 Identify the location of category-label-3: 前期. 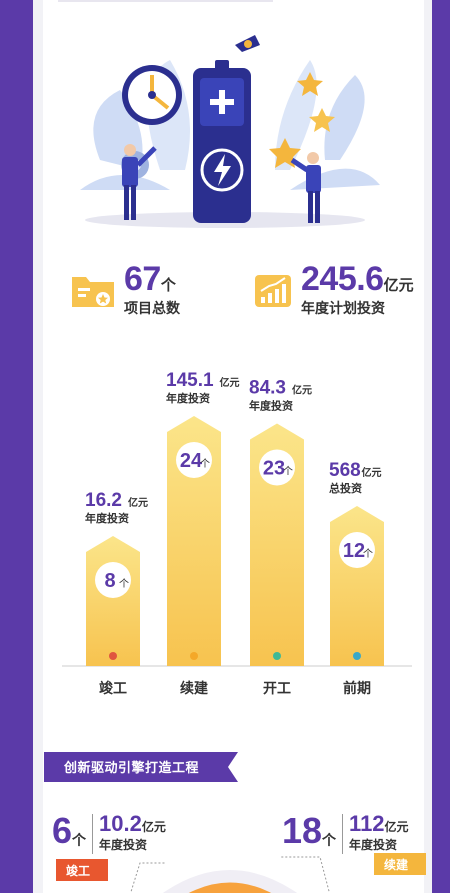
(357, 688).